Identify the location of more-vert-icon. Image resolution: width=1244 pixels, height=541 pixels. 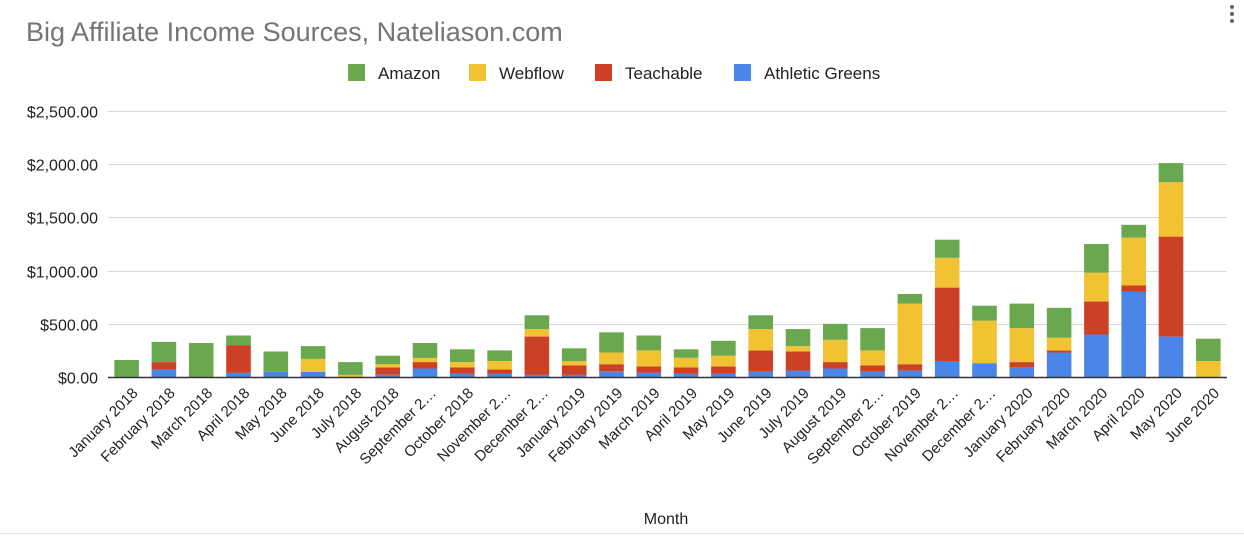
(1232, 15).